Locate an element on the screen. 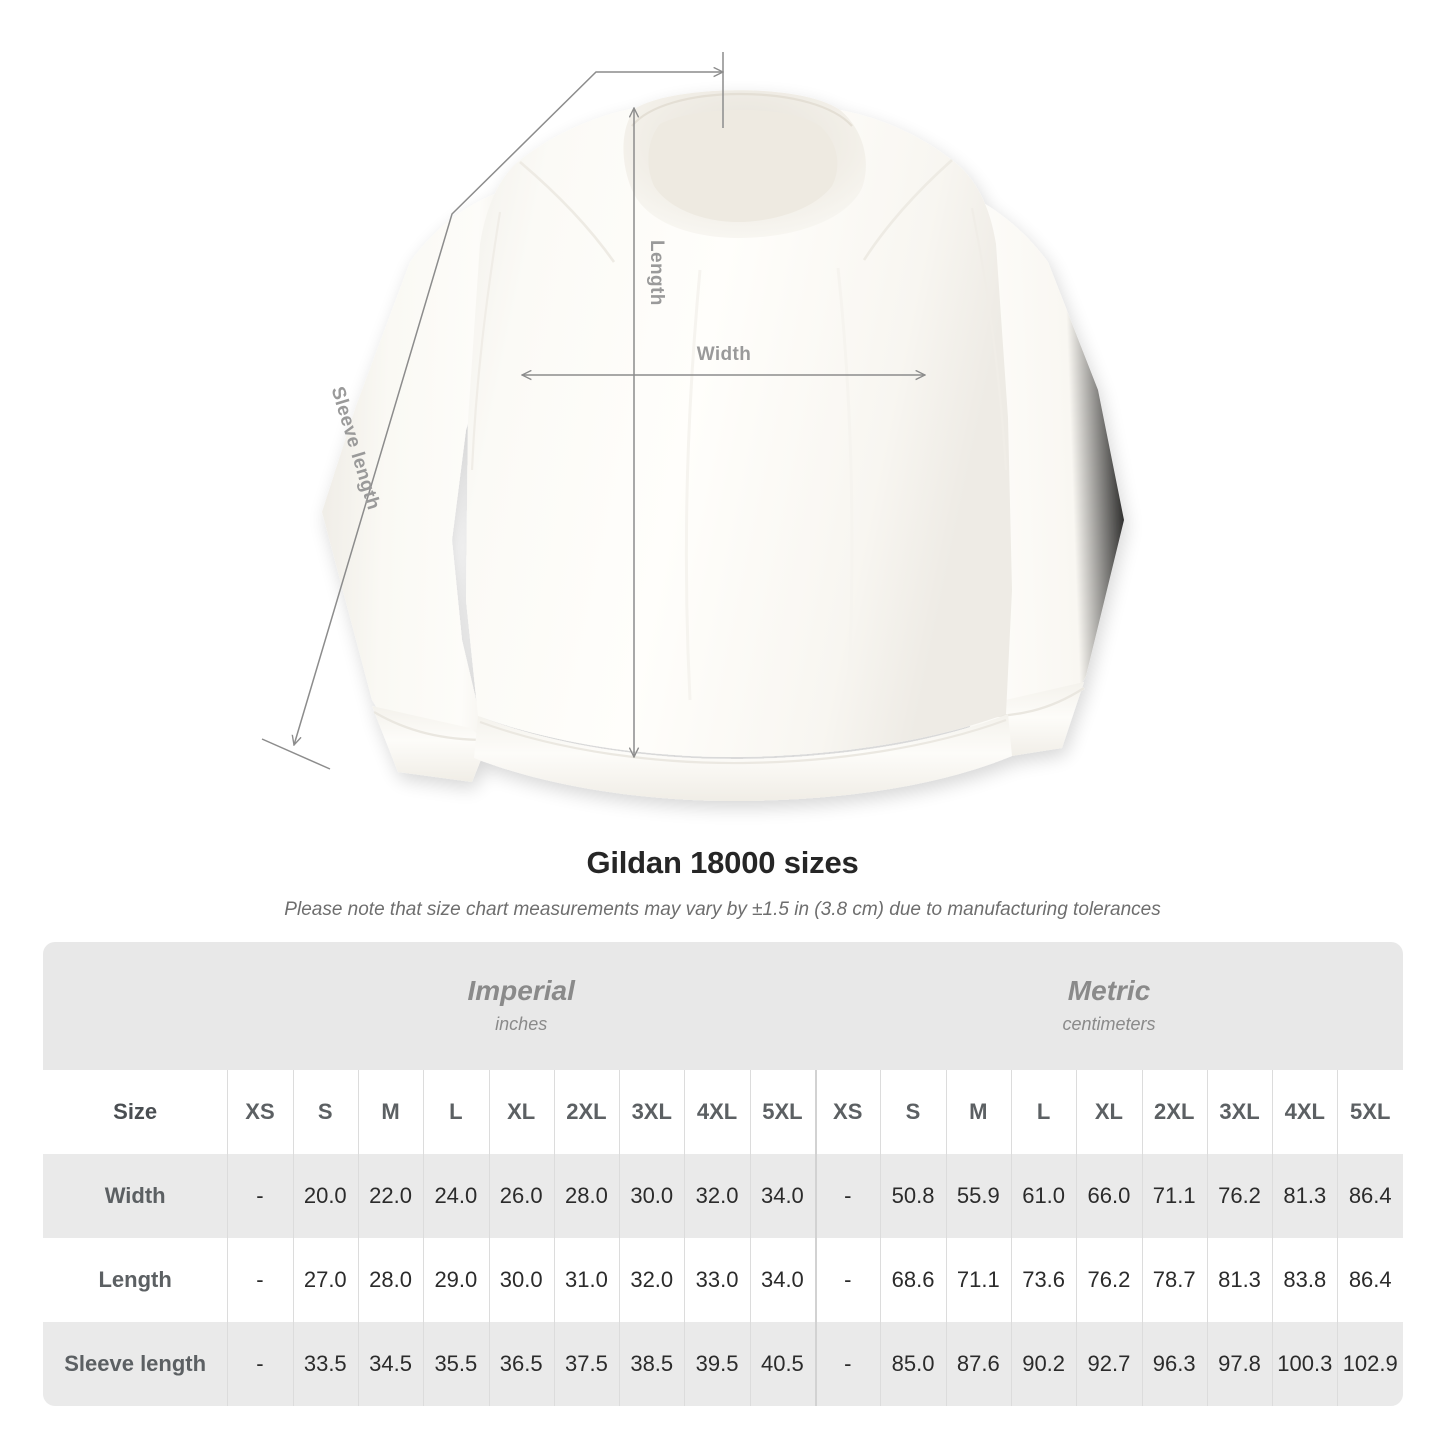  header-size-label: Size is located at coordinates (135, 1112).